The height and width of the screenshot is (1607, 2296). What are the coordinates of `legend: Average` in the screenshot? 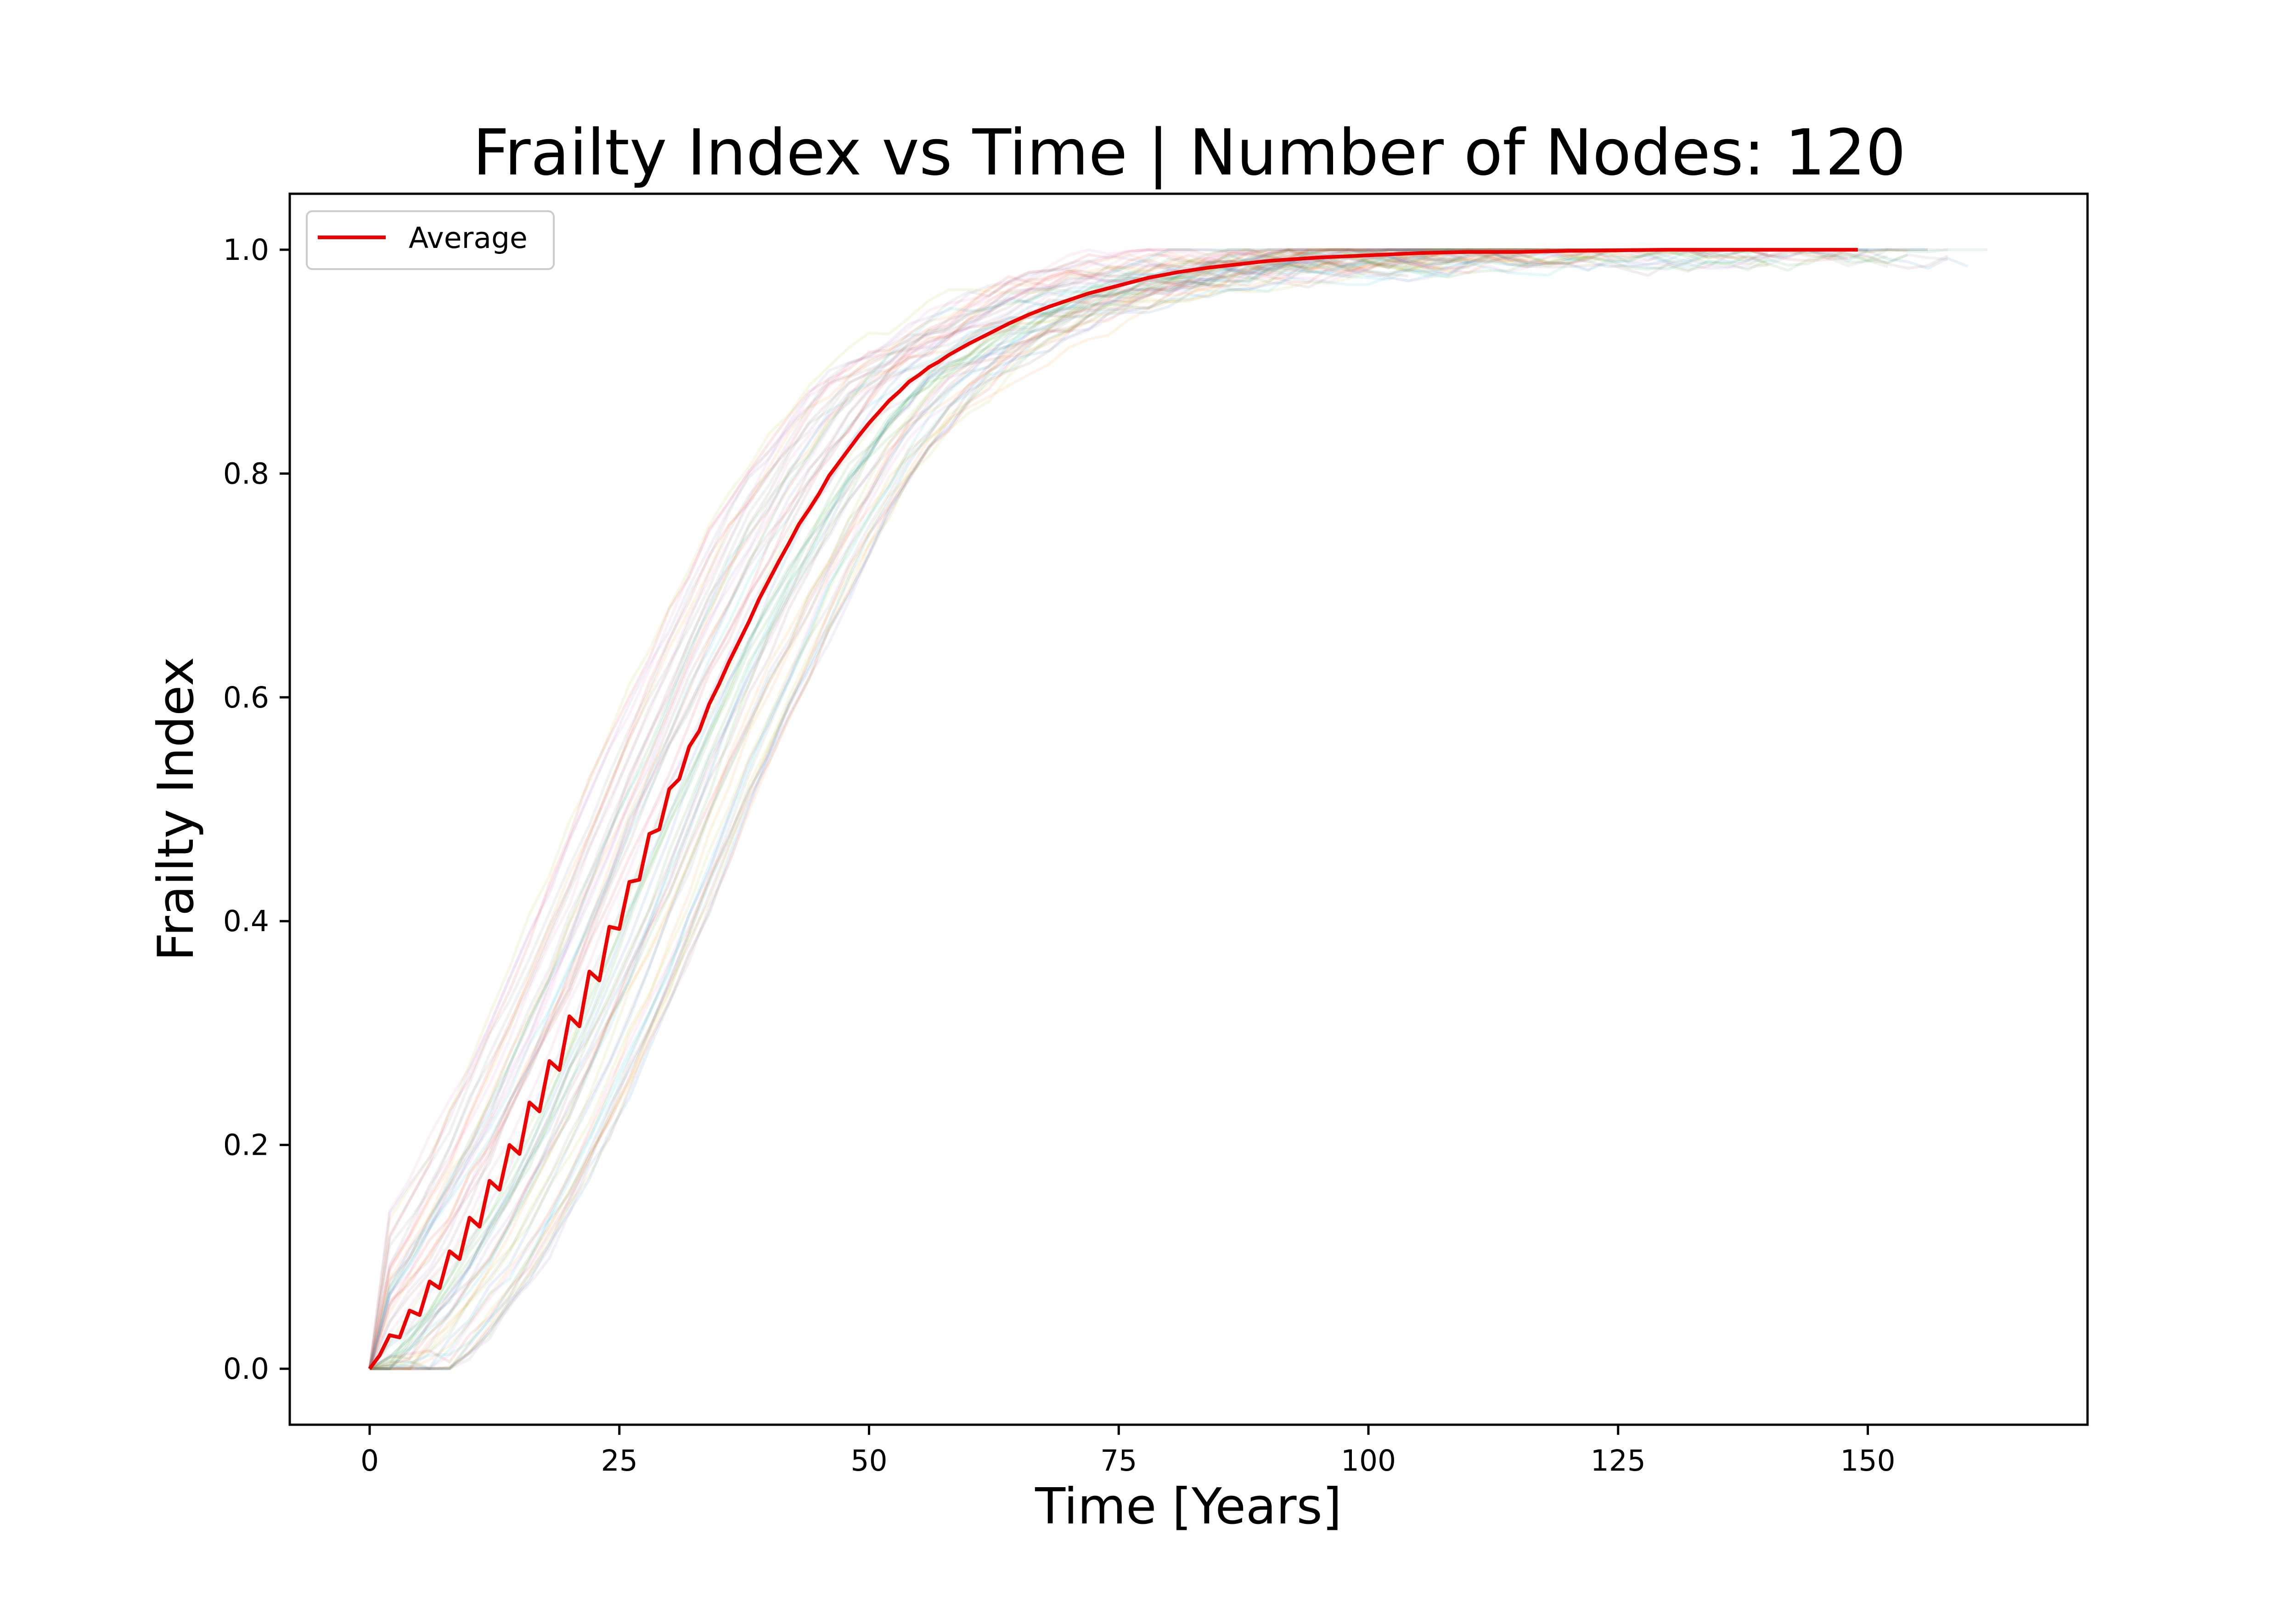 It's located at (430, 240).